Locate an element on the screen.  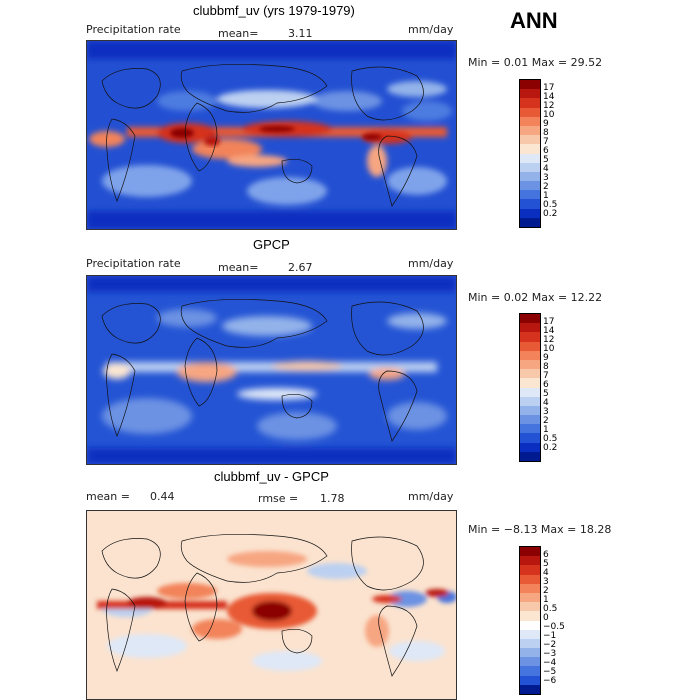
panel3-cb-label: −3 is located at coordinates (550, 654).